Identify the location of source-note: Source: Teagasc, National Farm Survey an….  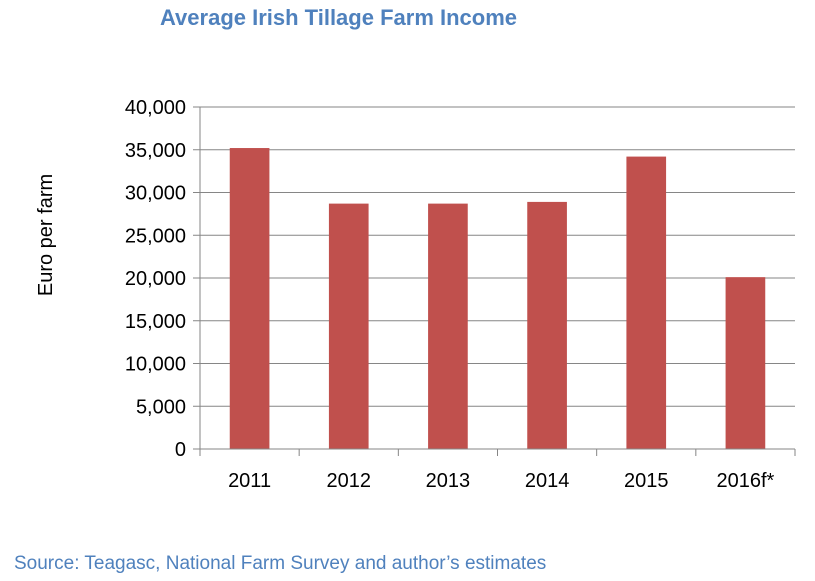
(280, 563).